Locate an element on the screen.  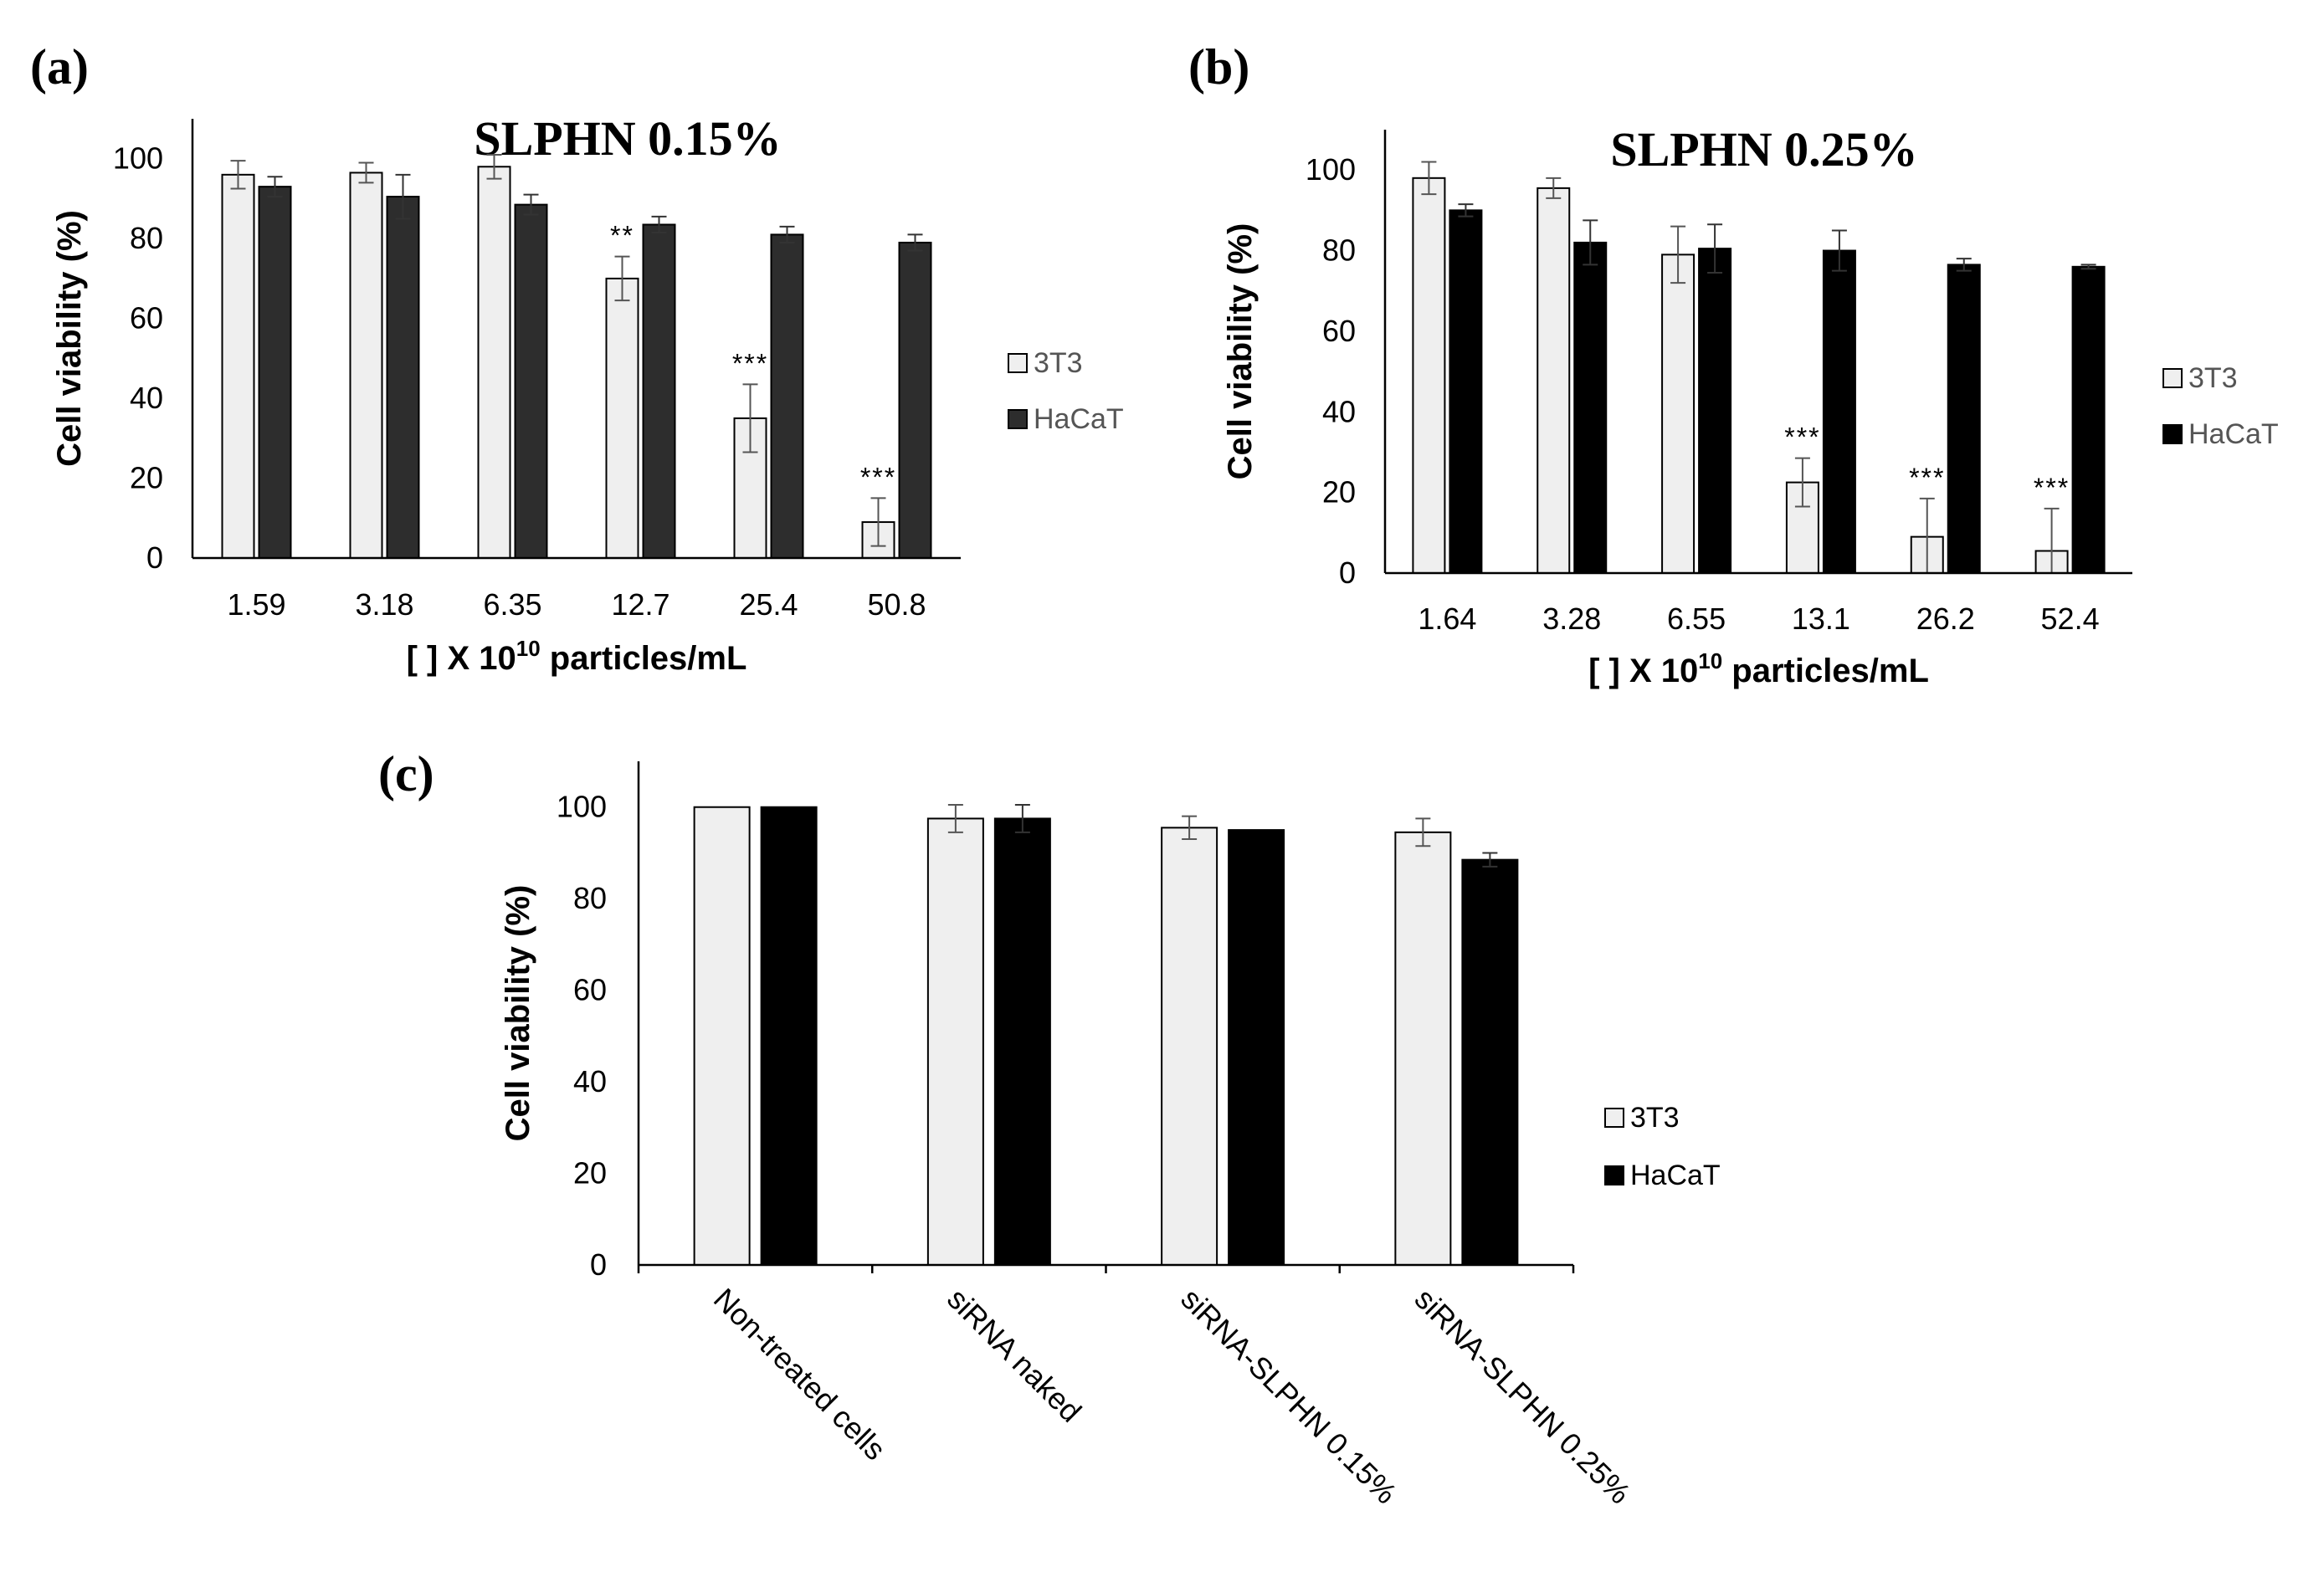
chart-title: SLPHN 0.15% is located at coordinates (627, 138).